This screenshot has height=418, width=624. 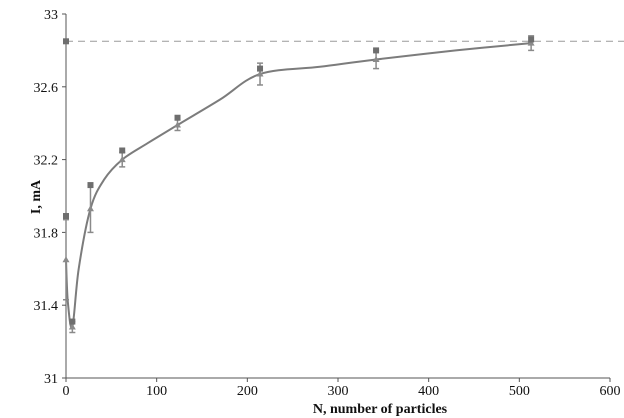 I want to click on x-axis-title: N, number of particles, so click(x=380, y=409).